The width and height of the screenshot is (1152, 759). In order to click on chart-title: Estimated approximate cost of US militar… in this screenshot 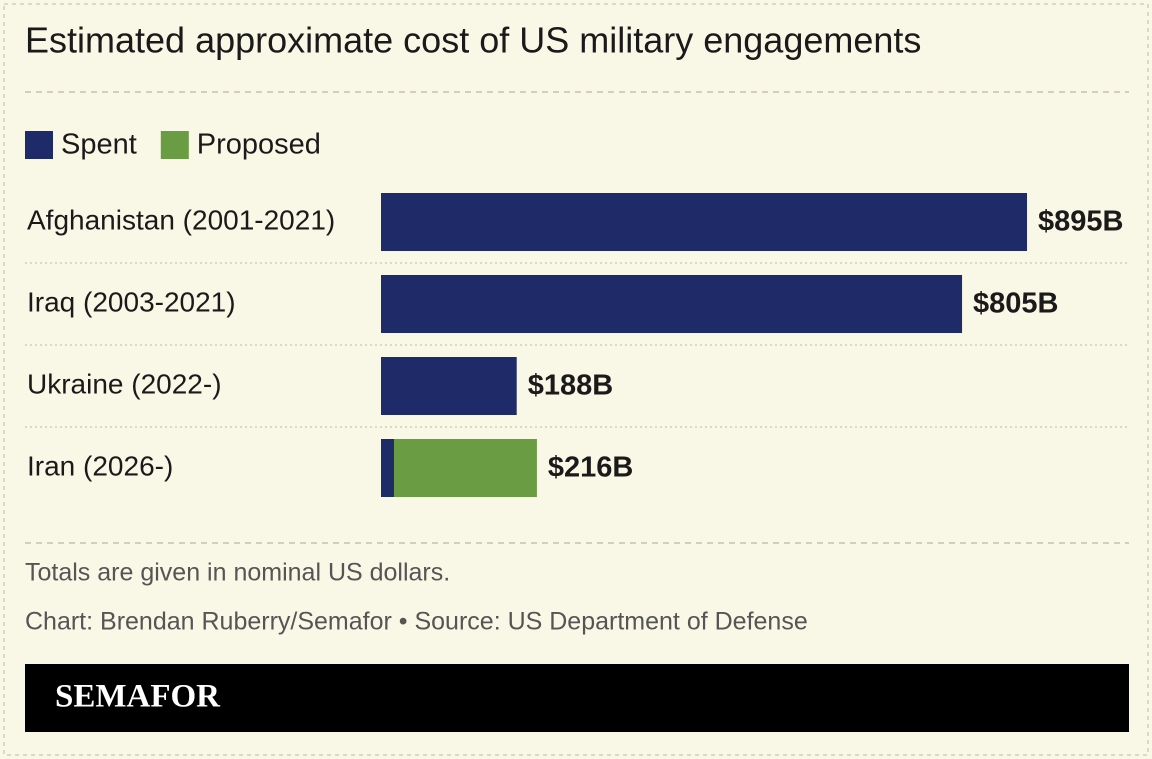, I will do `click(473, 40)`.